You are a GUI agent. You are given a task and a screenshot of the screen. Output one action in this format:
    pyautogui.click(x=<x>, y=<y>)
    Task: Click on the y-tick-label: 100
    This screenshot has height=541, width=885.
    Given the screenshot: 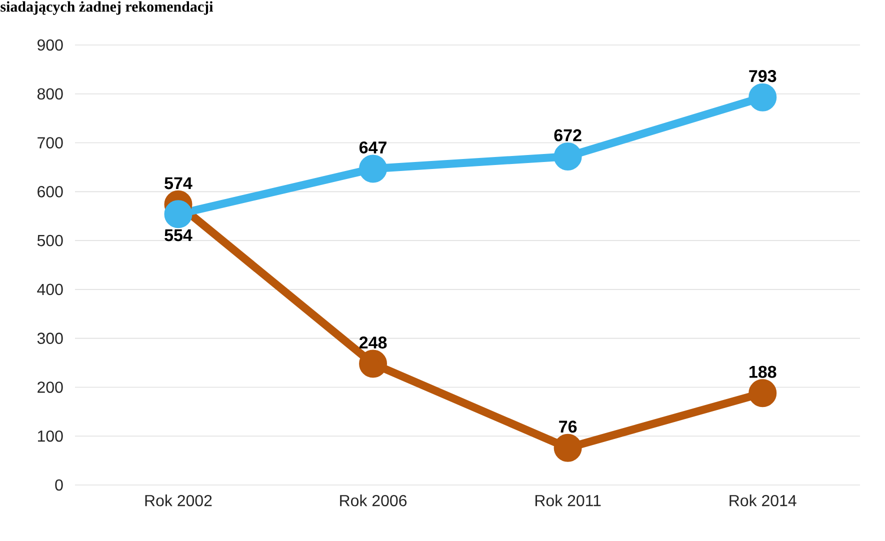 What is the action you would take?
    pyautogui.click(x=50, y=436)
    